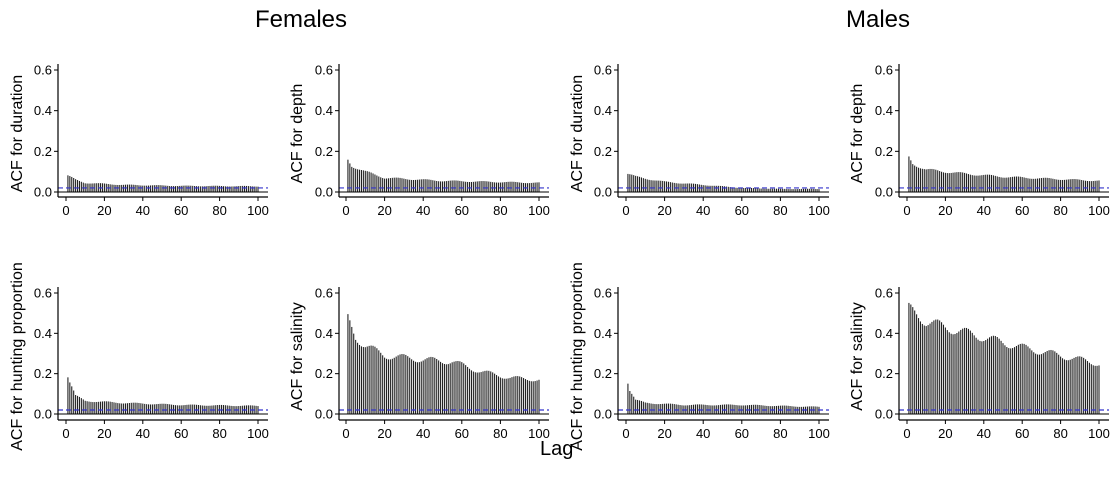 The width and height of the screenshot is (1114, 491). Describe the element at coordinates (979, 141) in the screenshot. I see `acf-panel-4: 0.0 0.2 0.4 0.6 0 20 40 60 80 100 ACF for depth` at that location.